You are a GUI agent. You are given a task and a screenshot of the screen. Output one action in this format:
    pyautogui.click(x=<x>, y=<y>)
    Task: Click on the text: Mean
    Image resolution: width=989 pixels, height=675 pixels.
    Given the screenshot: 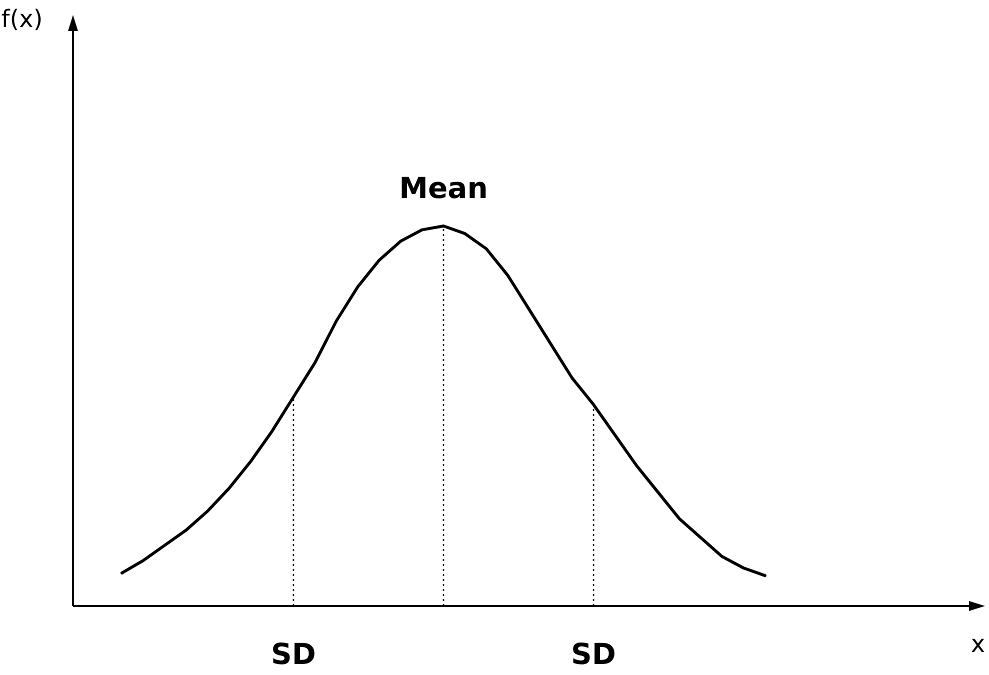 What is the action you would take?
    pyautogui.click(x=443, y=188)
    